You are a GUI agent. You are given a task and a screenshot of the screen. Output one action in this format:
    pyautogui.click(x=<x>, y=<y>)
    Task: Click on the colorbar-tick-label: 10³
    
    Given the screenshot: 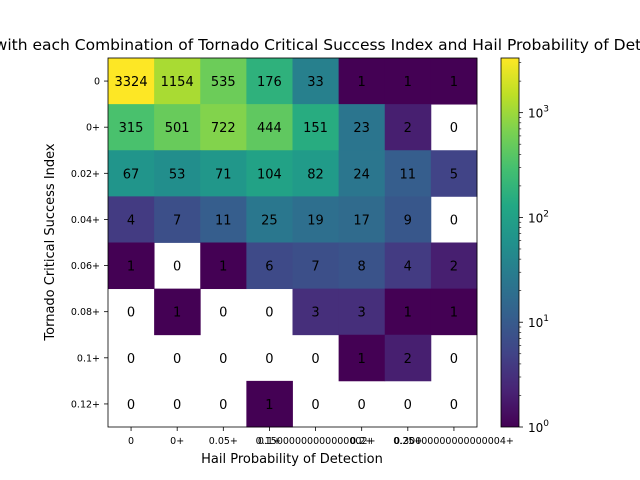 What is the action you would take?
    pyautogui.click(x=538, y=113)
    